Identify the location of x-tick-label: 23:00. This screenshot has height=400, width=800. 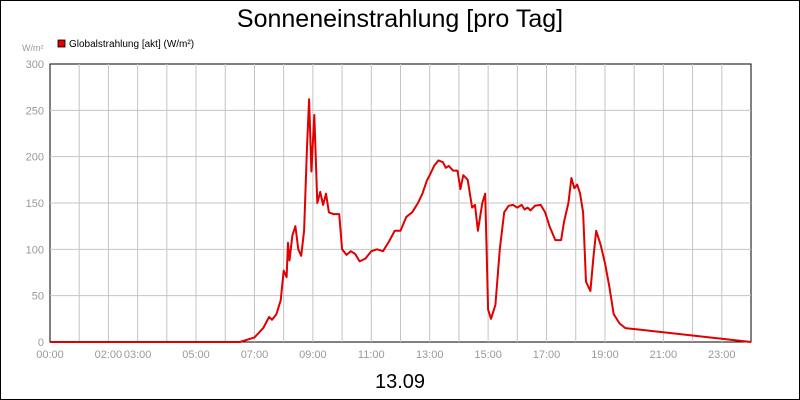
(722, 355).